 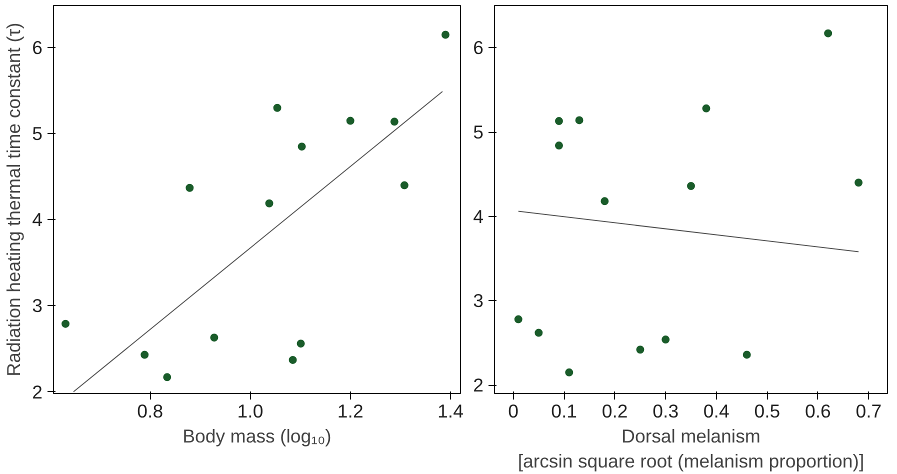 What do you see at coordinates (451, 411) in the screenshot?
I see `x-tick-label: 1.4` at bounding box center [451, 411].